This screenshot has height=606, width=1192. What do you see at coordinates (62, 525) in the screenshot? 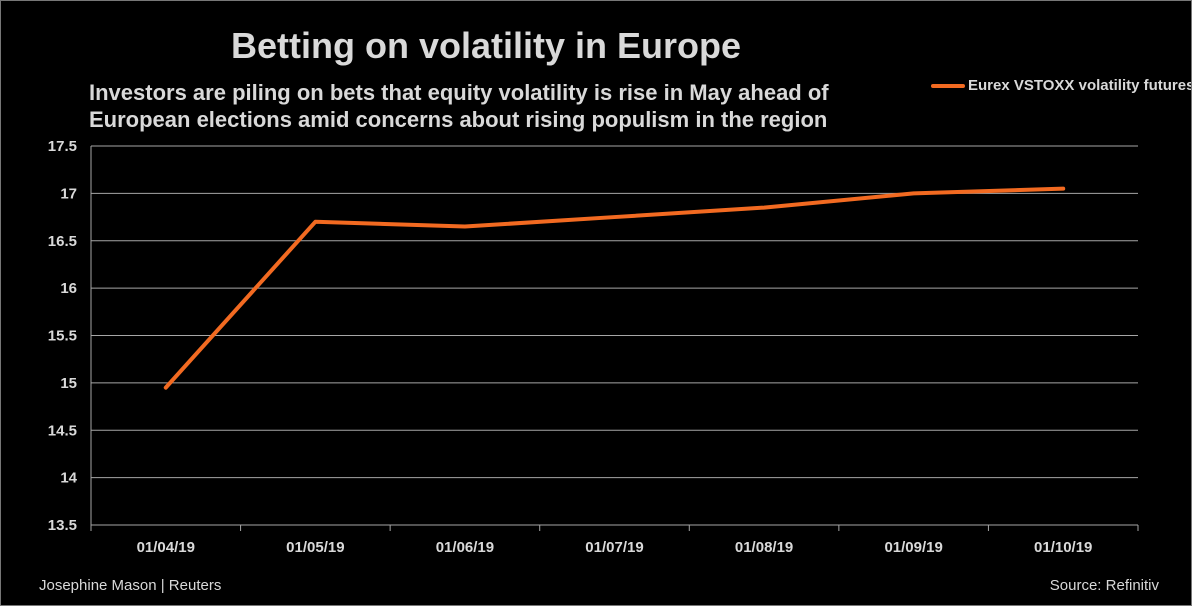
I see `y-tick-label: 13.5` at bounding box center [62, 525].